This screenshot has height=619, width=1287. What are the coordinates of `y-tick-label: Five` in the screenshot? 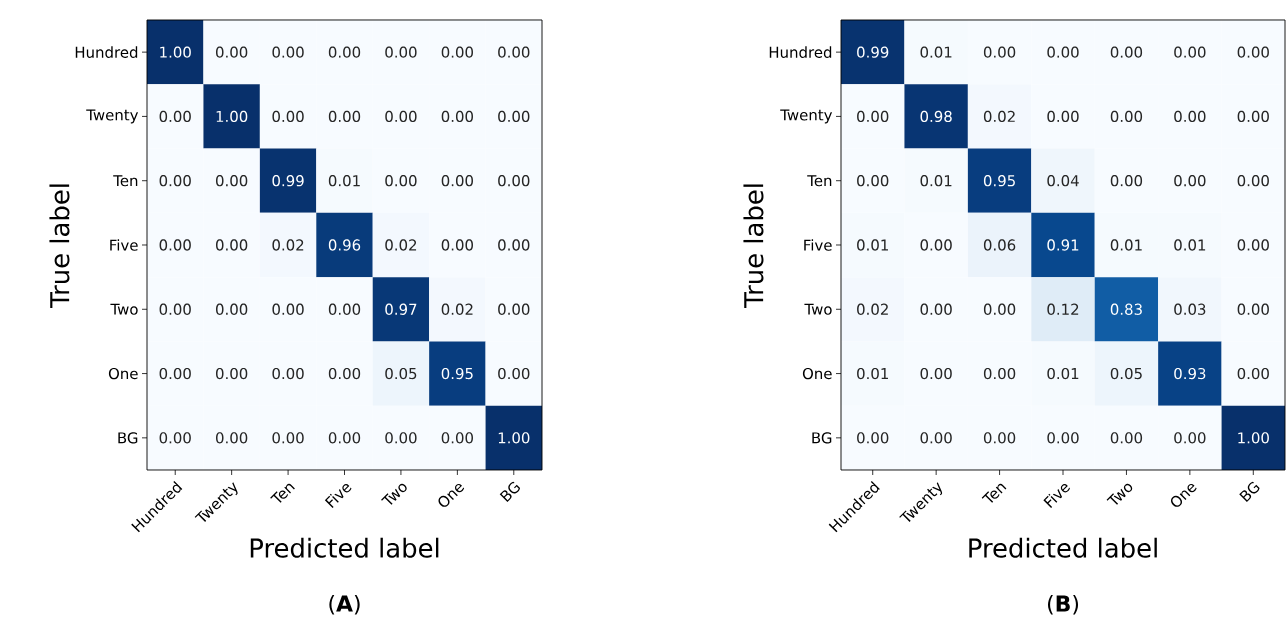 It's located at (124, 245).